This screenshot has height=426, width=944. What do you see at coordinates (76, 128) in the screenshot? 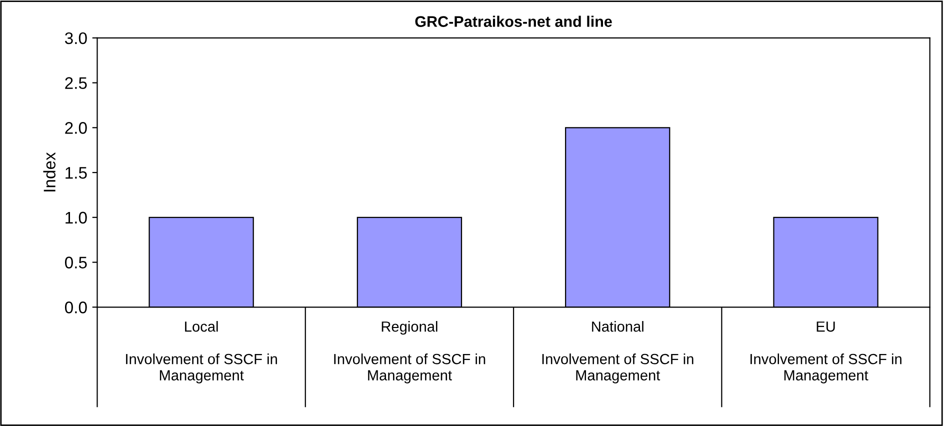
I see `y-tick-label: 2.0` at bounding box center [76, 128].